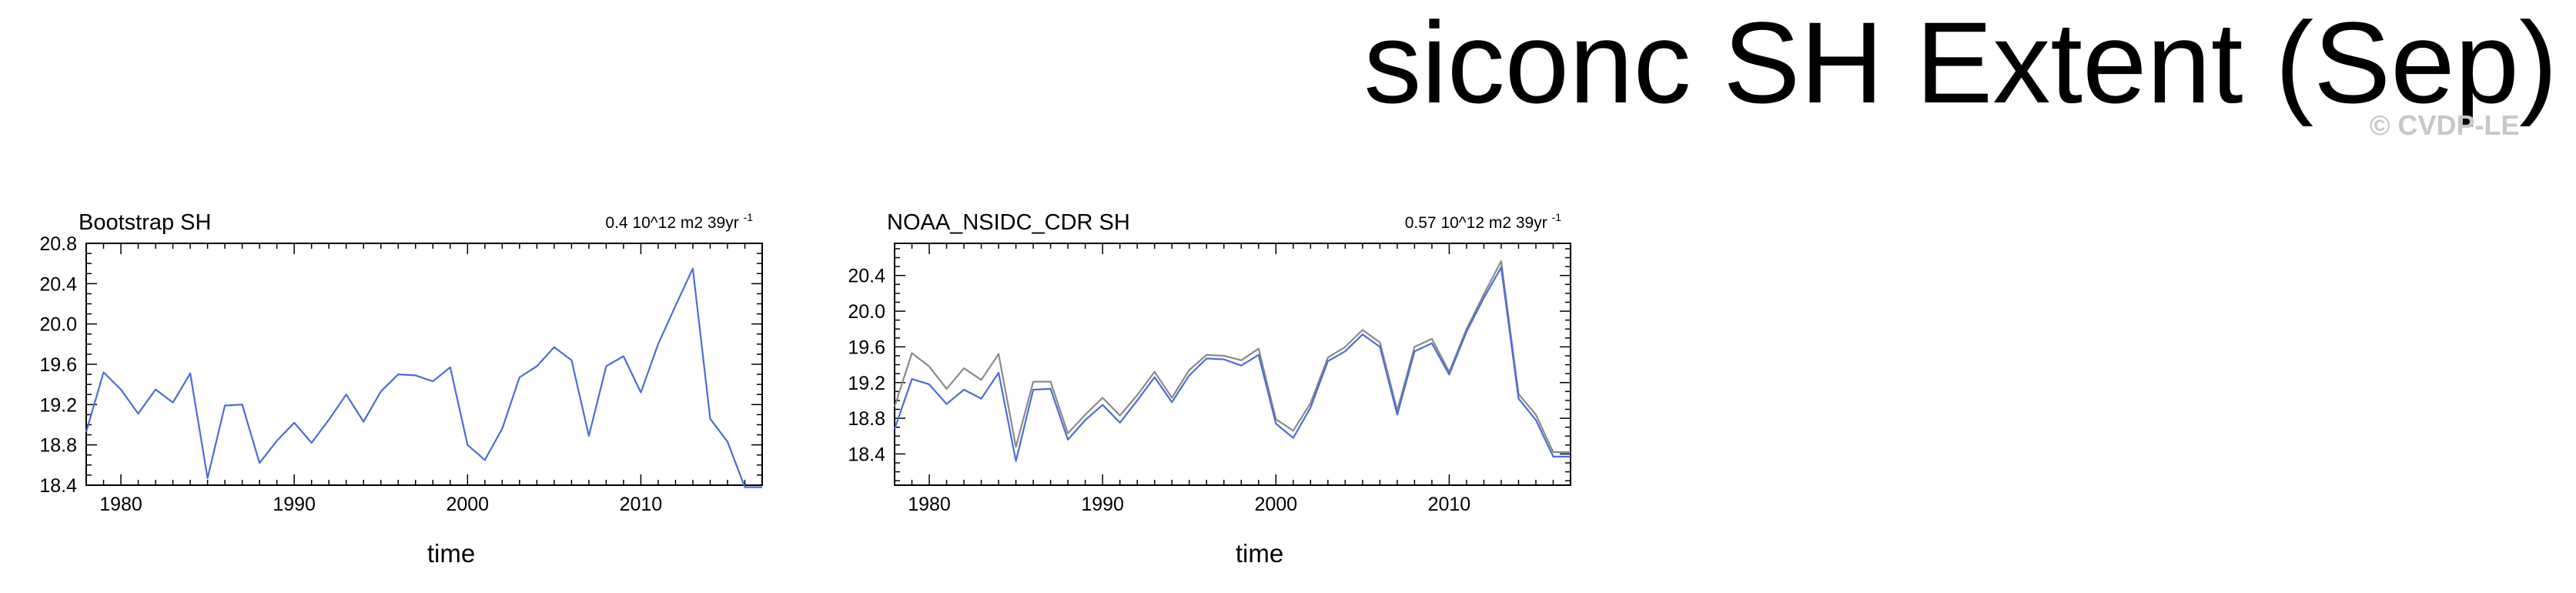 This screenshot has width=2576, height=593. I want to click on panel-title: Bootstrap SH, so click(145, 223).